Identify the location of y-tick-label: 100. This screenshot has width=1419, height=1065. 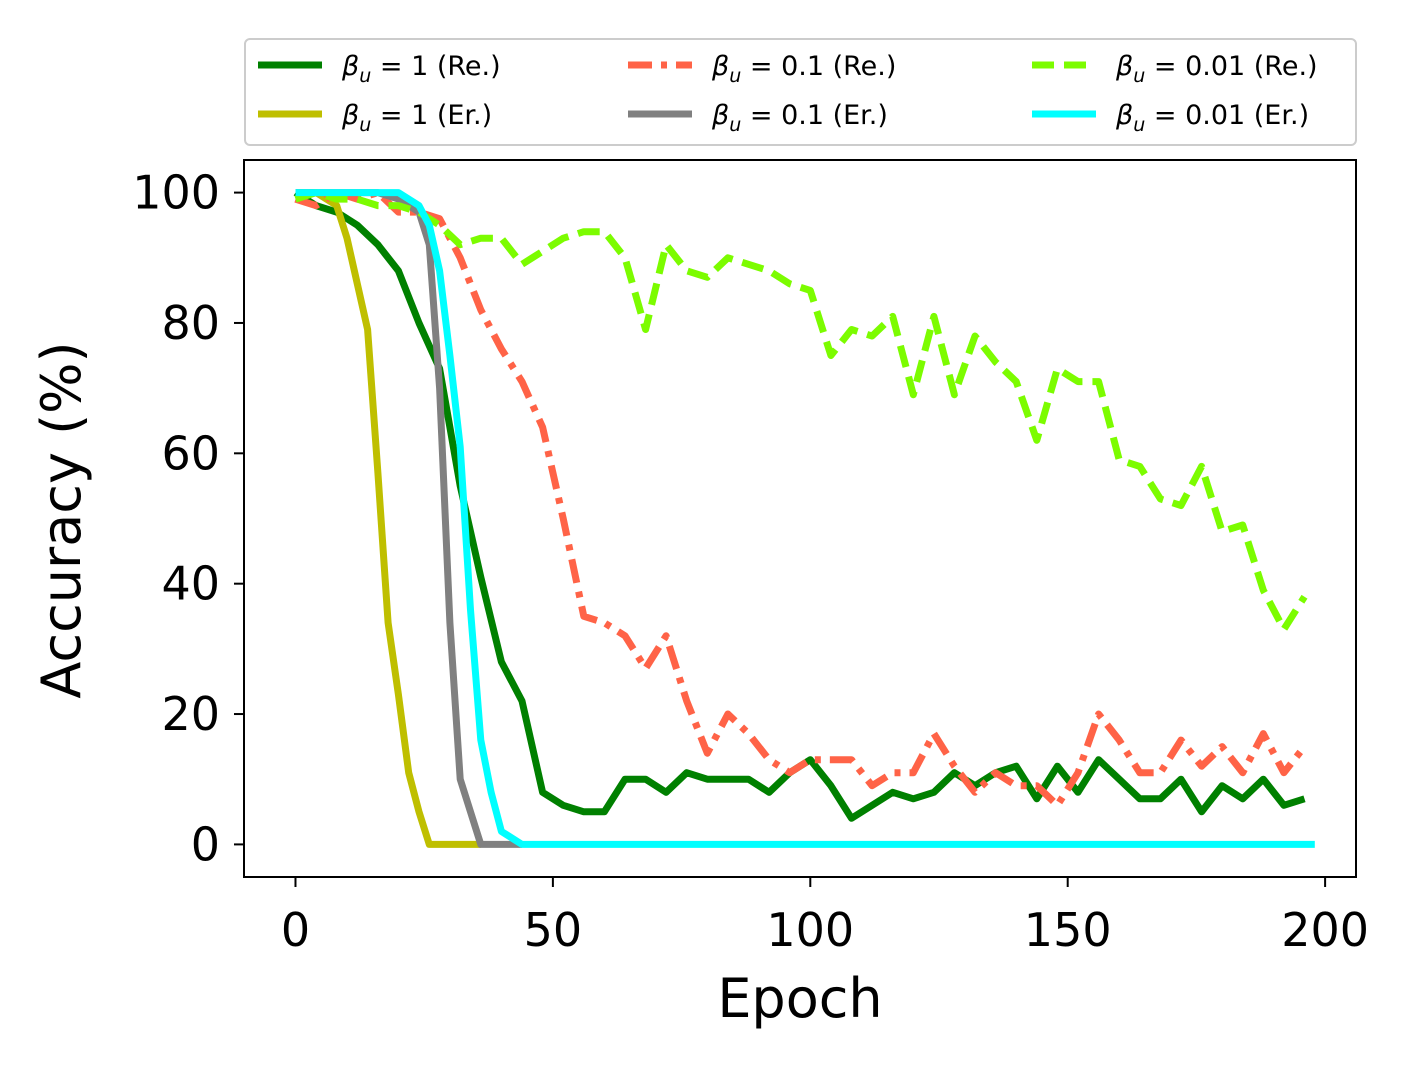
(176, 193).